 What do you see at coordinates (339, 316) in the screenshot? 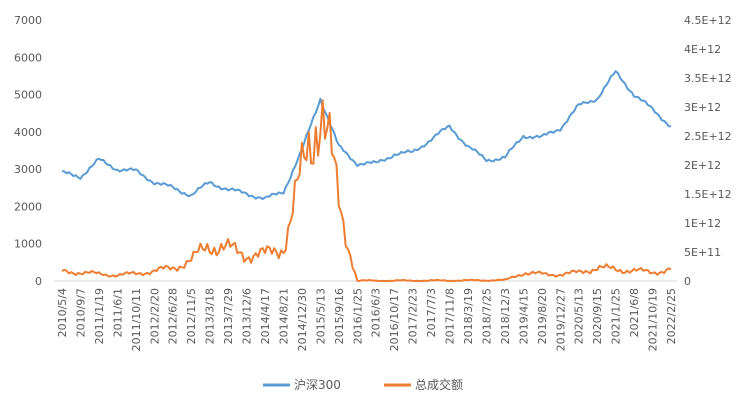
I see `x-tick-label: 2015/9/16` at bounding box center [339, 316].